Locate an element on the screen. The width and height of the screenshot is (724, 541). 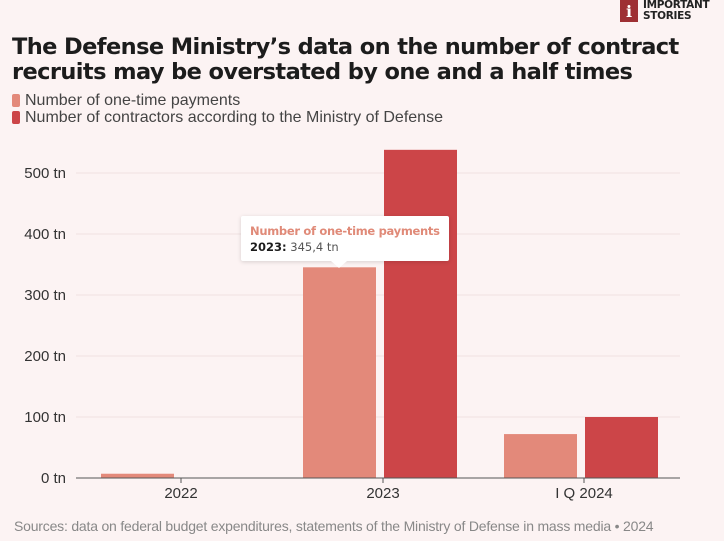
x-tick-label: 2023 is located at coordinates (382, 493).